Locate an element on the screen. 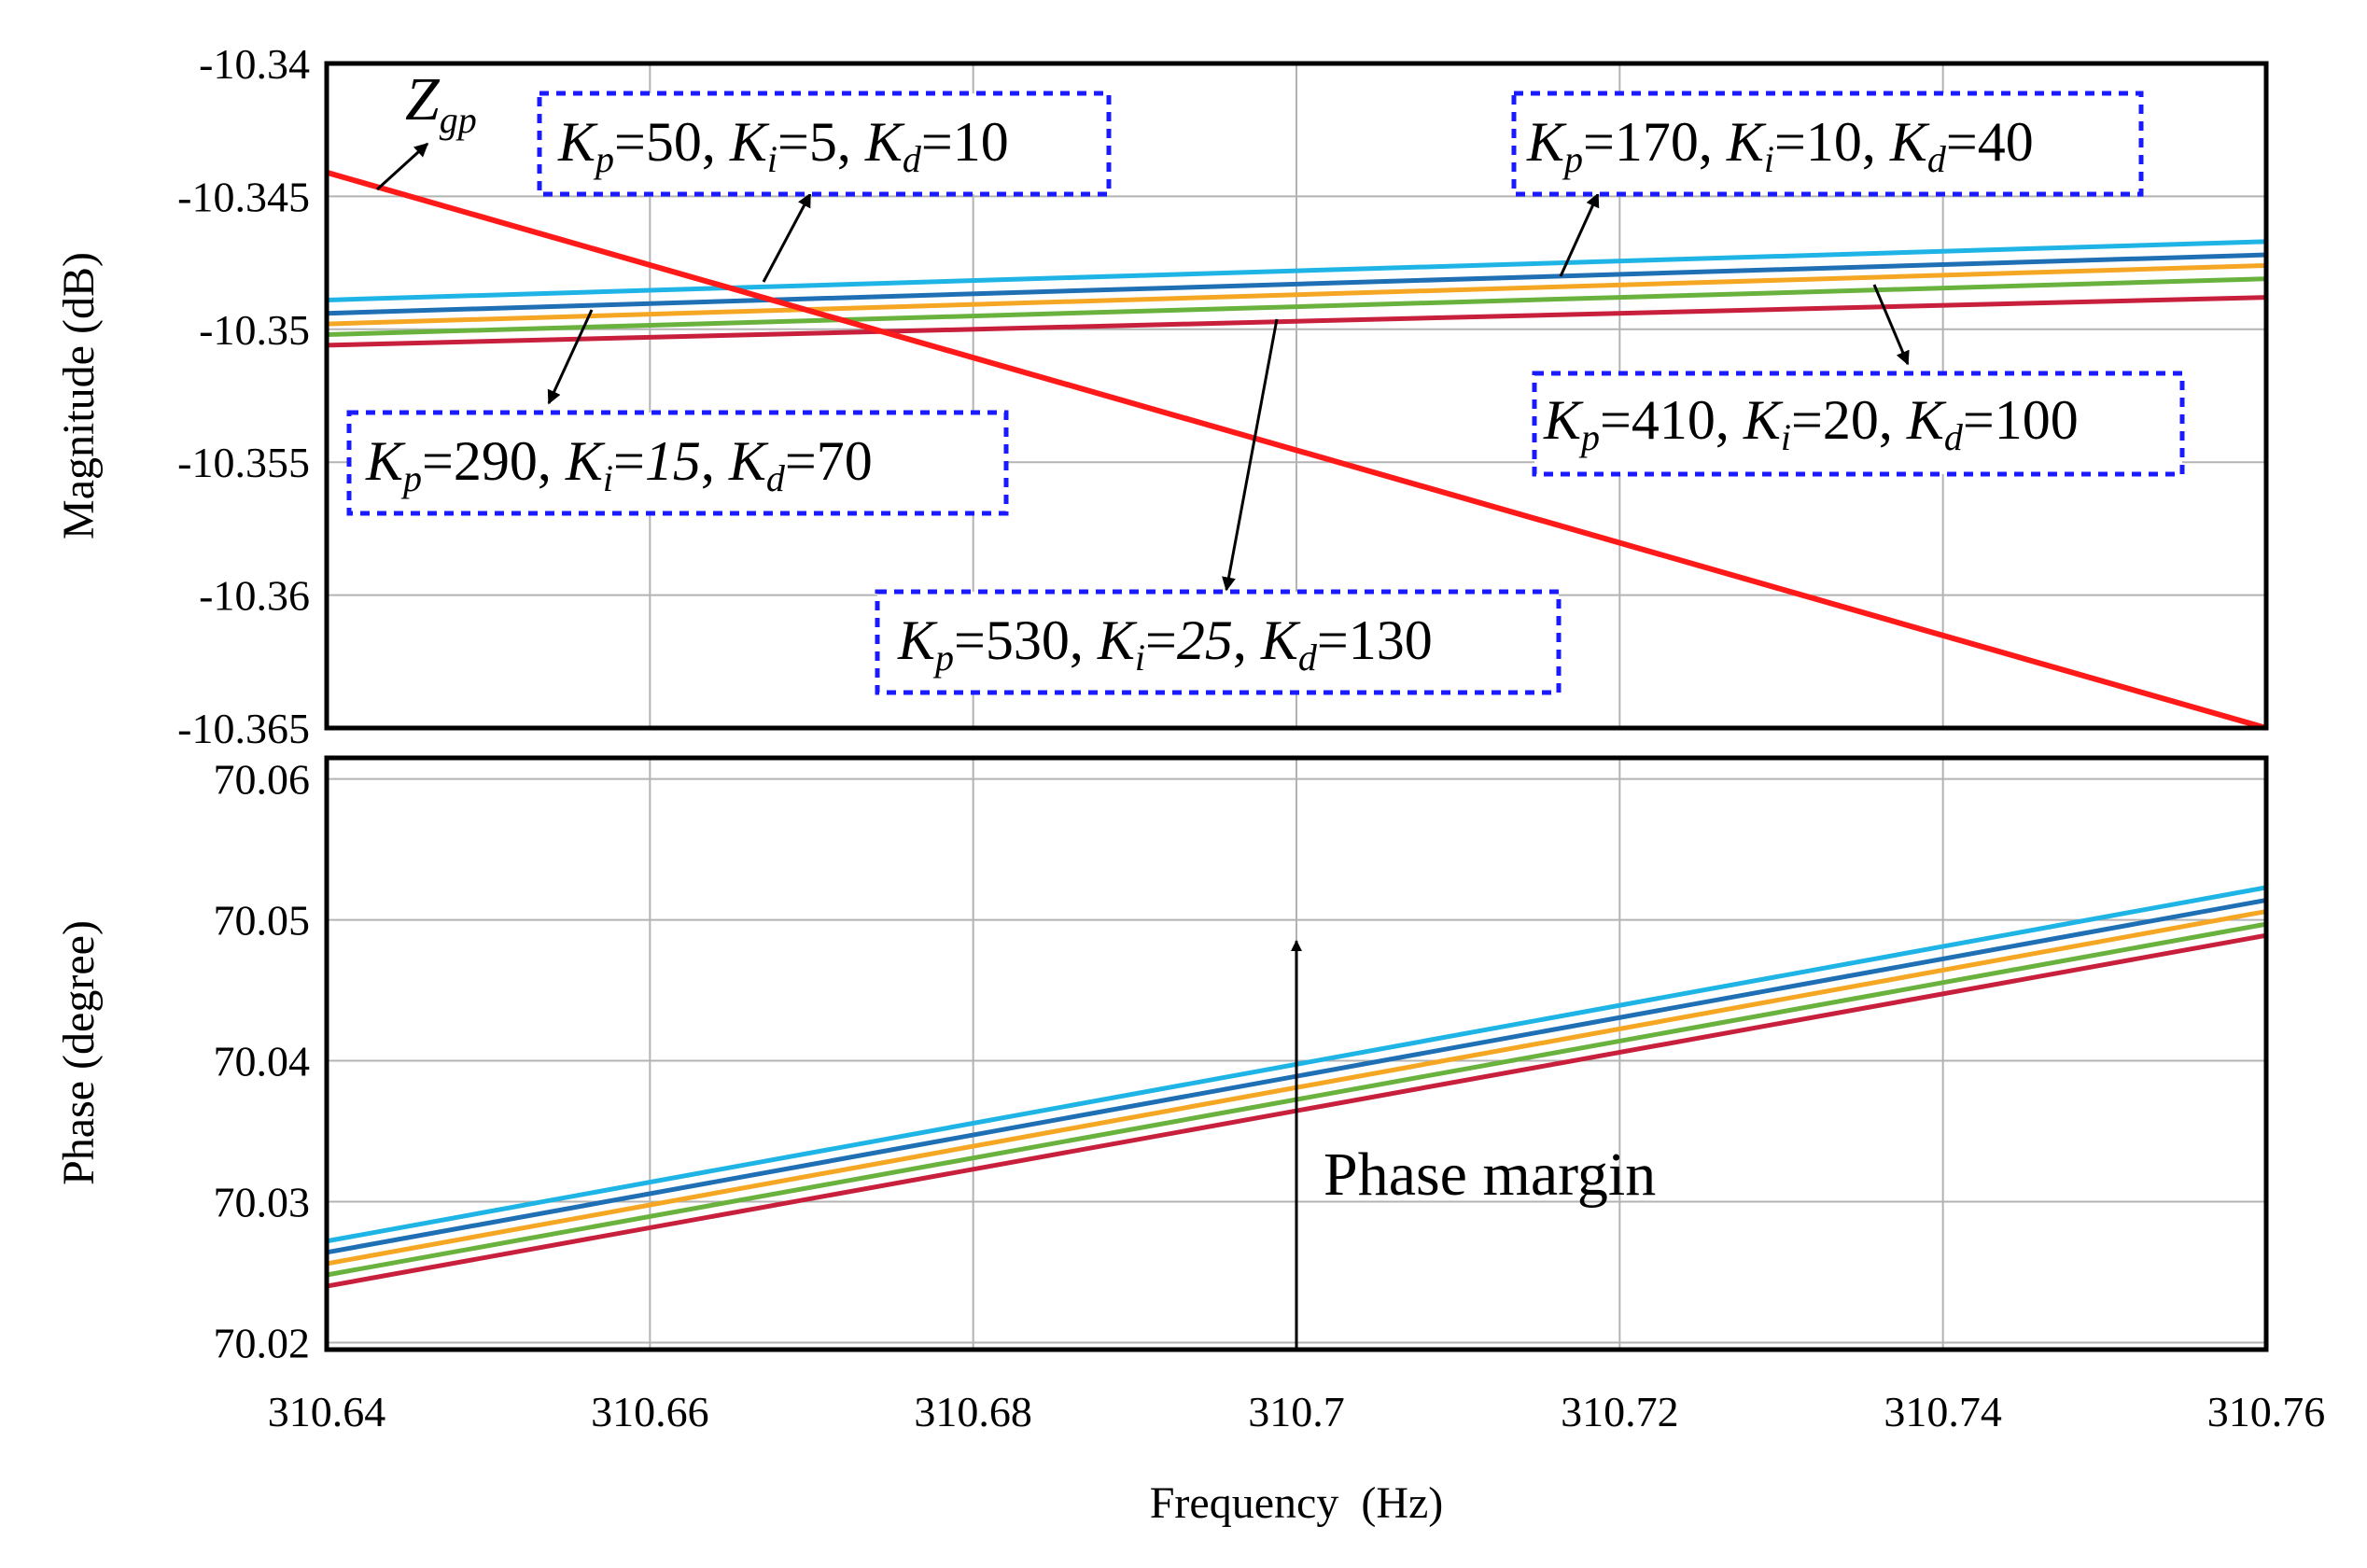 The width and height of the screenshot is (2367, 1568). zgp-arrow is located at coordinates (402, 166).